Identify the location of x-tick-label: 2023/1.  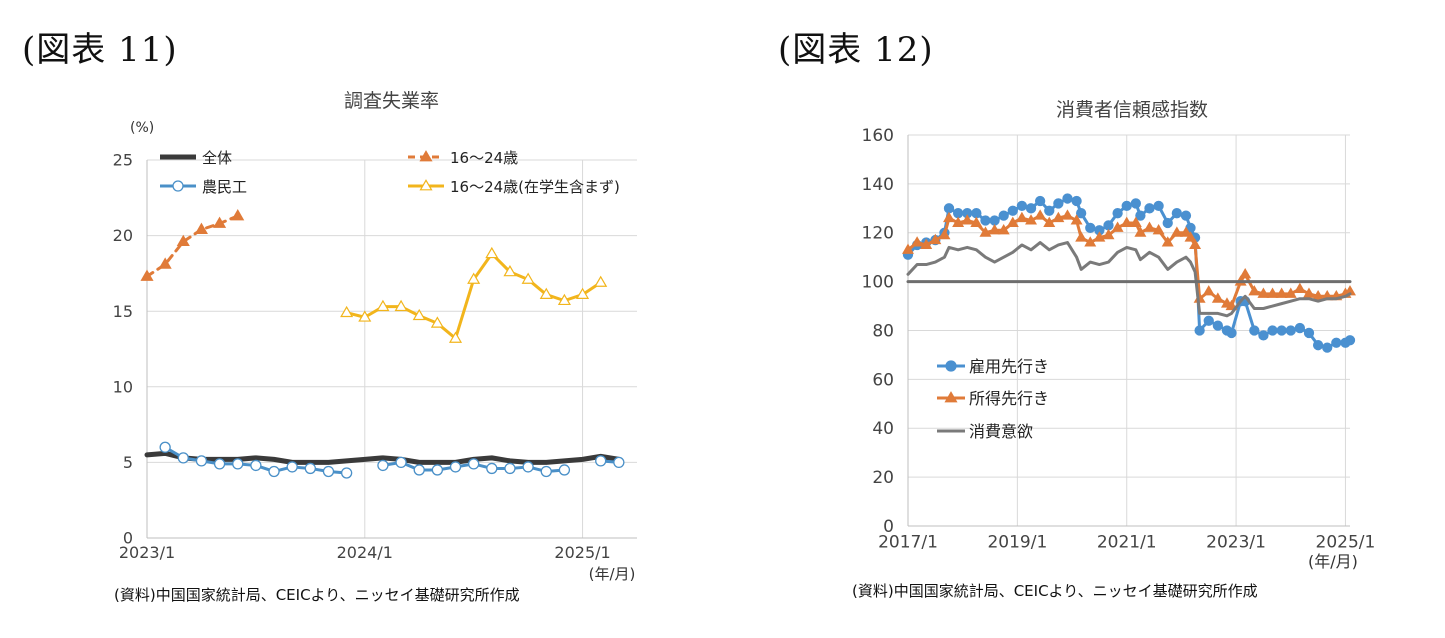
(147, 552).